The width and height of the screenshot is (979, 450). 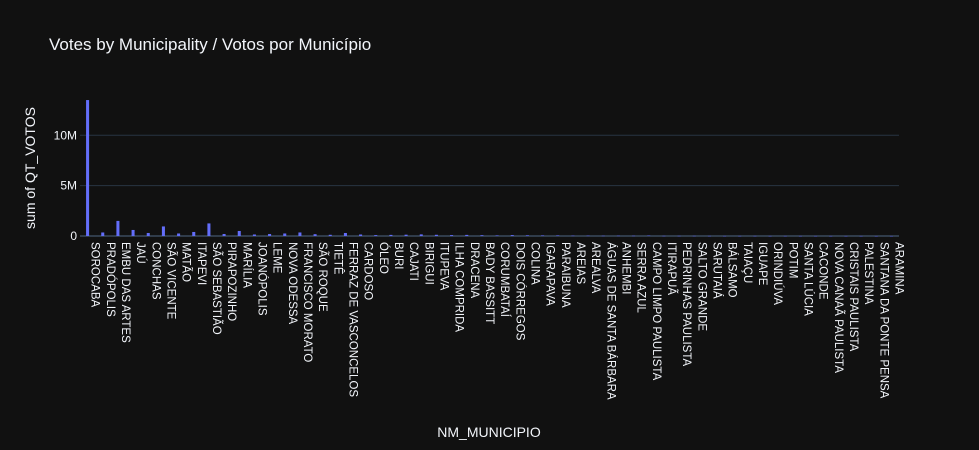 I want to click on x-tick-label: AREALVA, so click(x=595, y=268).